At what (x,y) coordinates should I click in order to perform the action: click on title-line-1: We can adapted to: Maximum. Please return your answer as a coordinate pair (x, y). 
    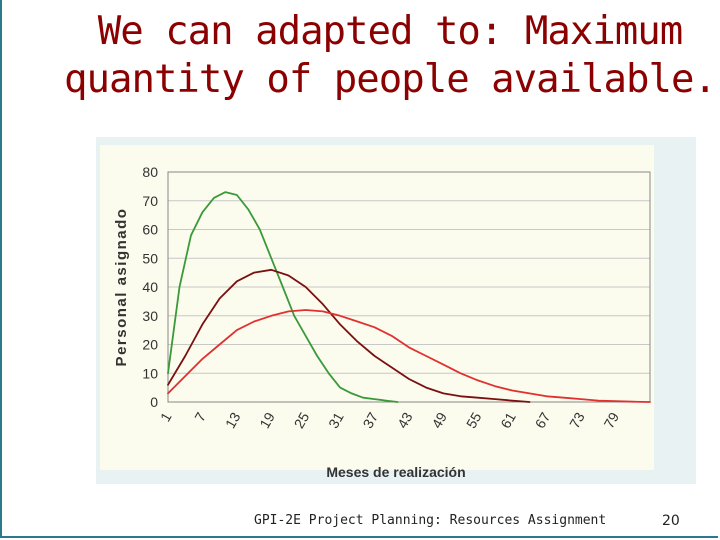
    Looking at the image, I should click on (390, 31).